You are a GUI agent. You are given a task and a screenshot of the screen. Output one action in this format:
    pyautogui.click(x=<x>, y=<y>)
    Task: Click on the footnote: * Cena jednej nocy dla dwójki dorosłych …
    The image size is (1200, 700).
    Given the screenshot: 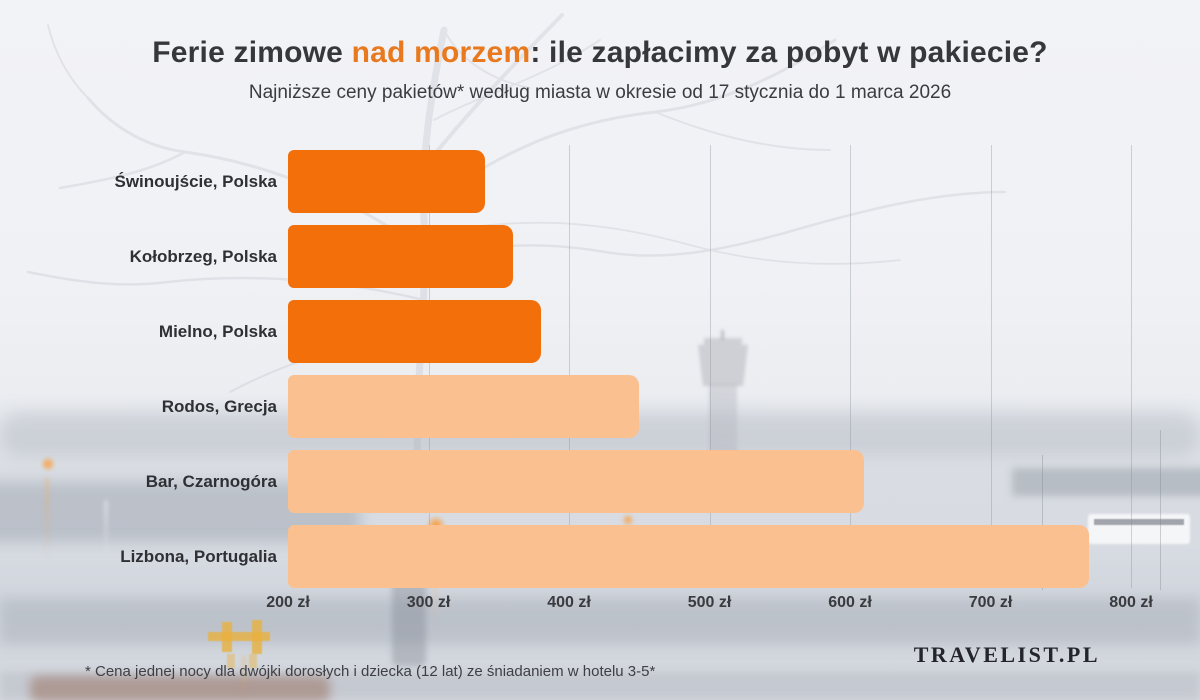 What is the action you would take?
    pyautogui.click(x=370, y=671)
    